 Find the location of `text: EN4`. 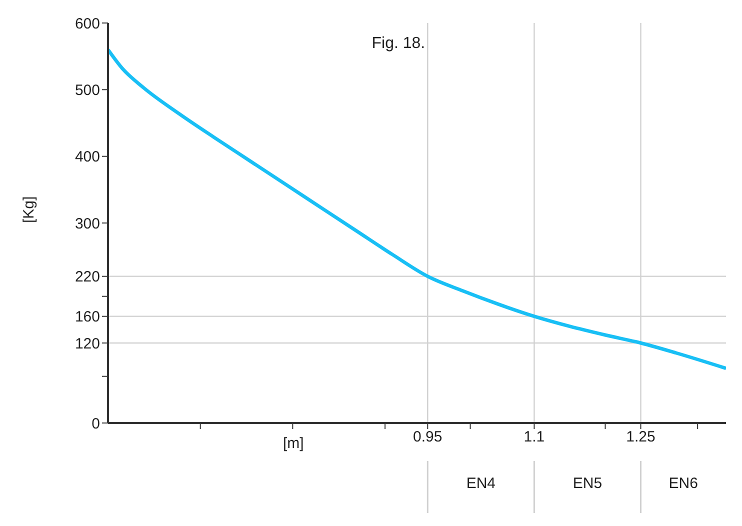

text: EN4 is located at coordinates (481, 483).